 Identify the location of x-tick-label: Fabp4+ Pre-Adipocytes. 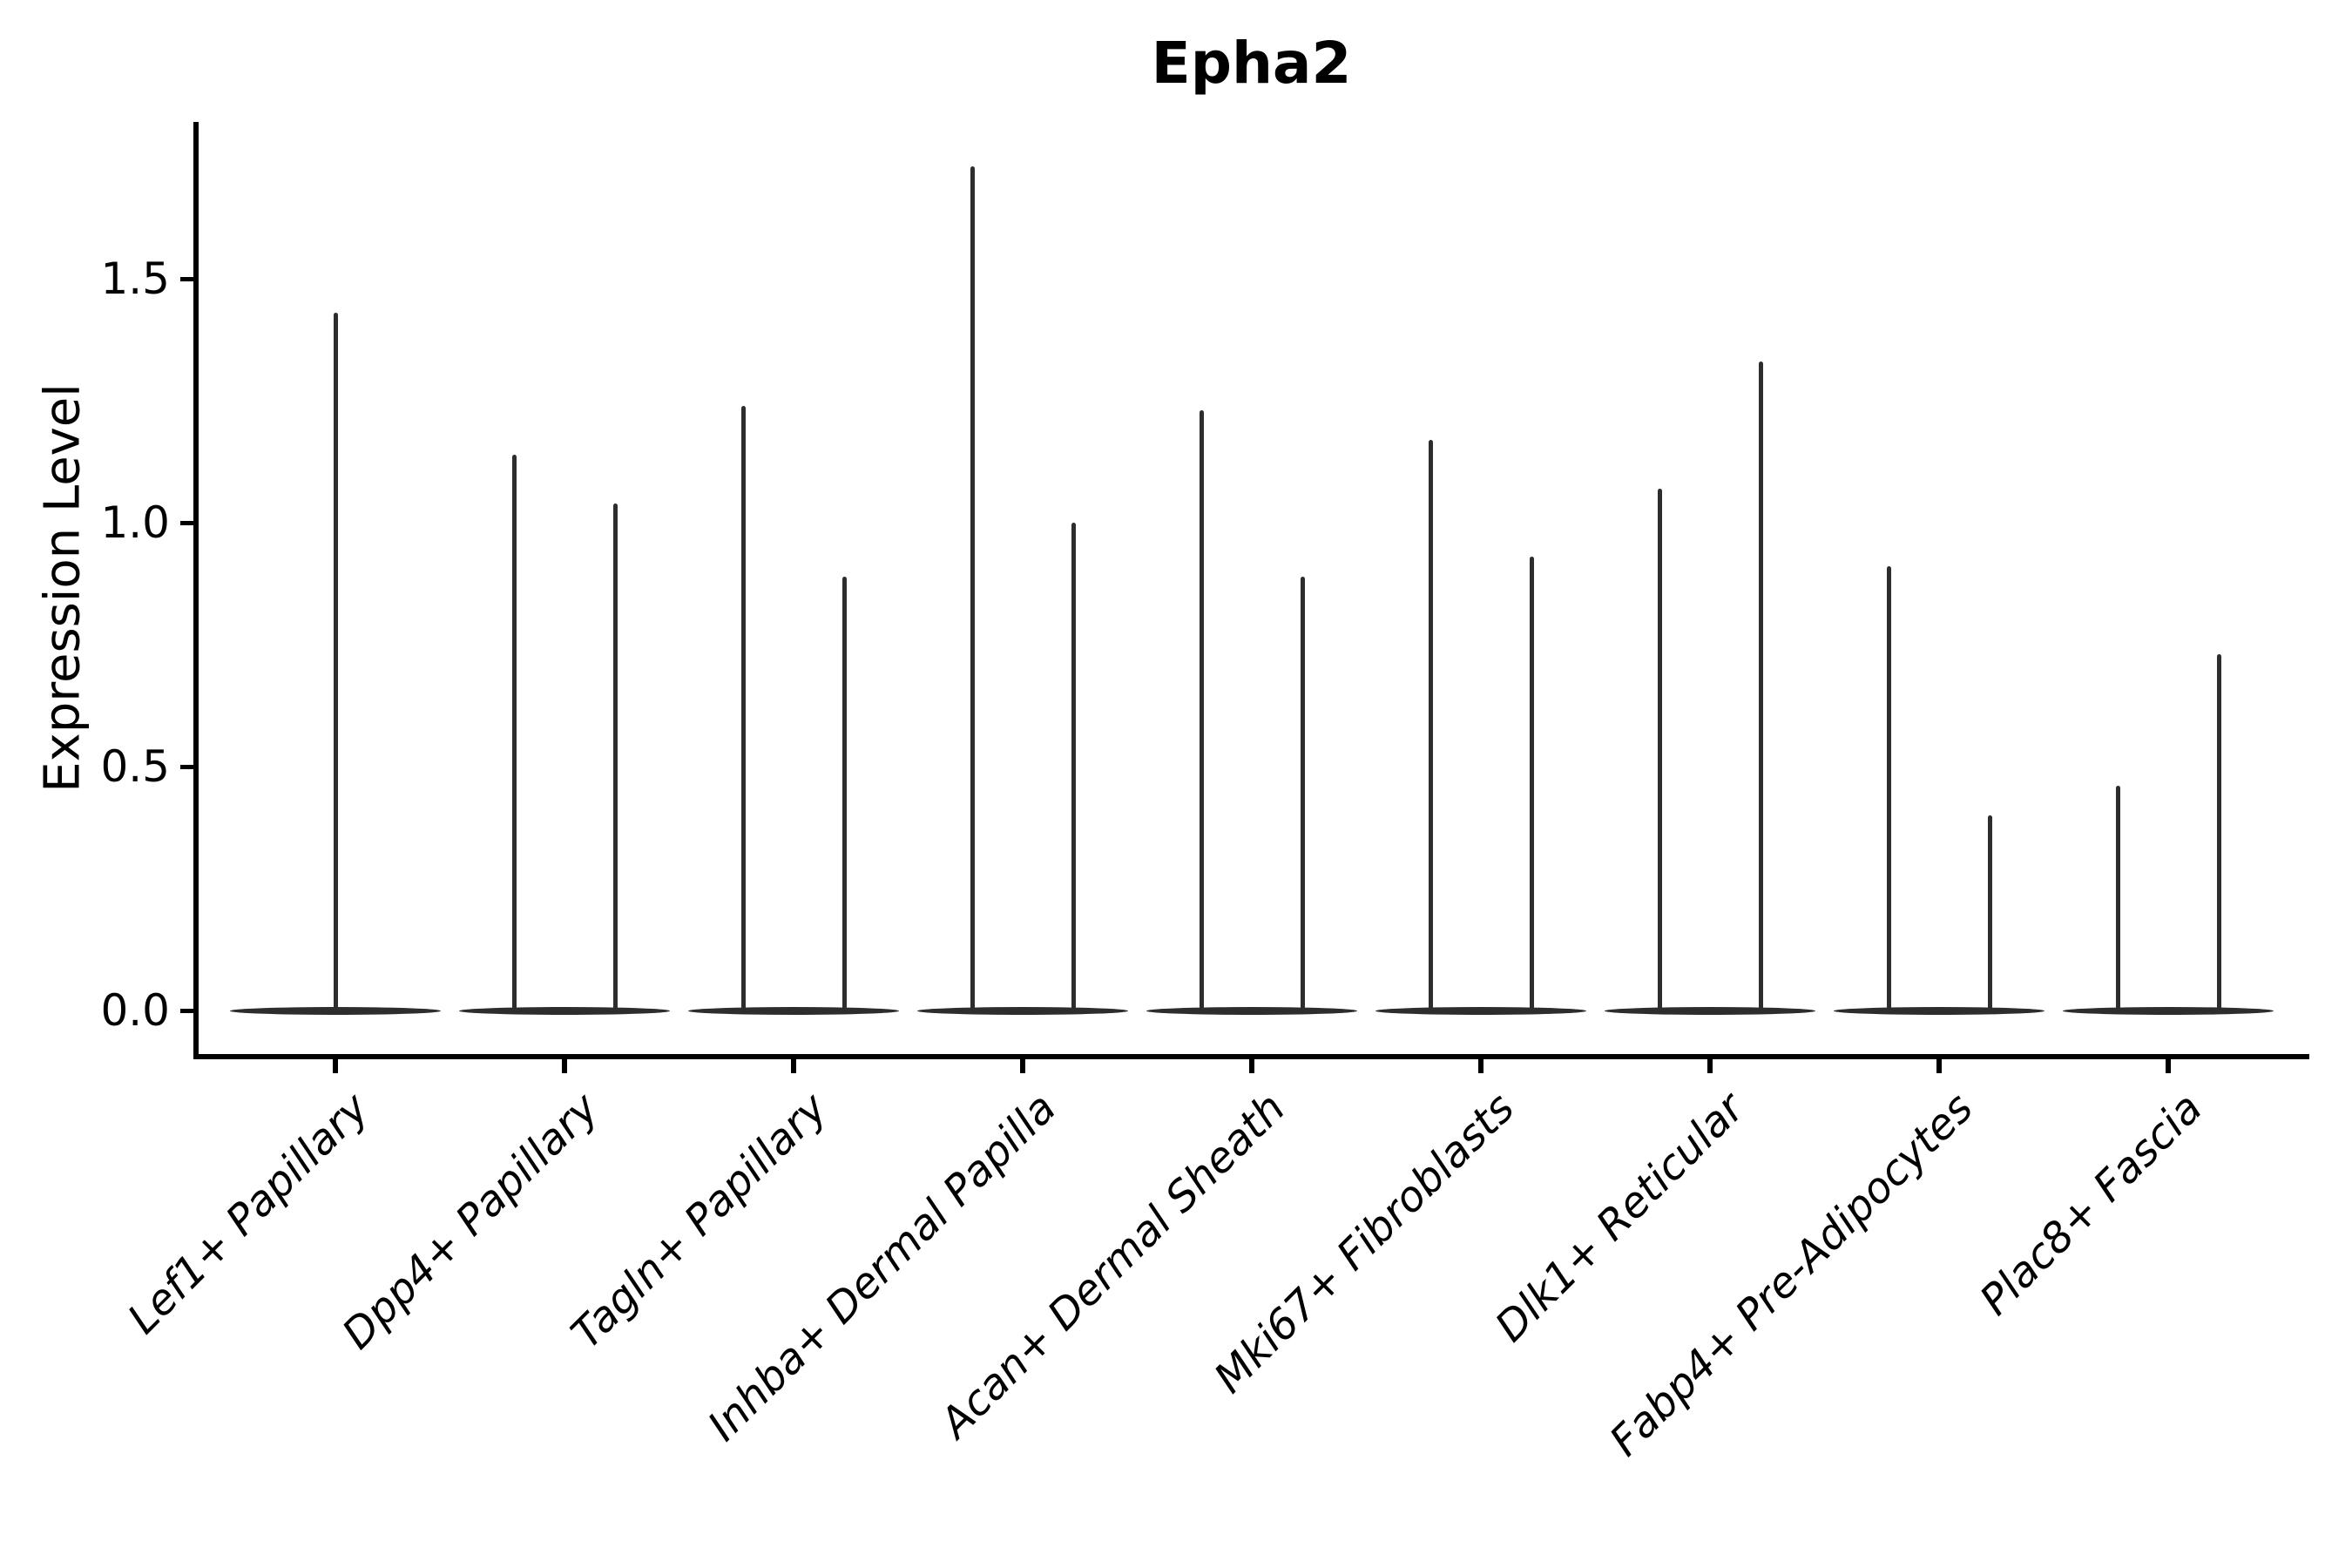
(1792, 1275).